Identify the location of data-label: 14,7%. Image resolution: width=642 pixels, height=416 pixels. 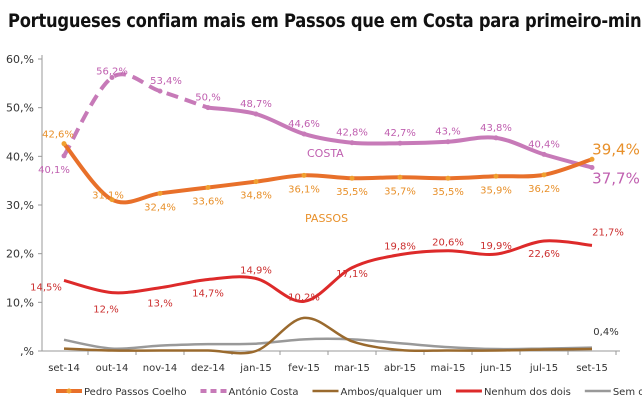
(208, 293).